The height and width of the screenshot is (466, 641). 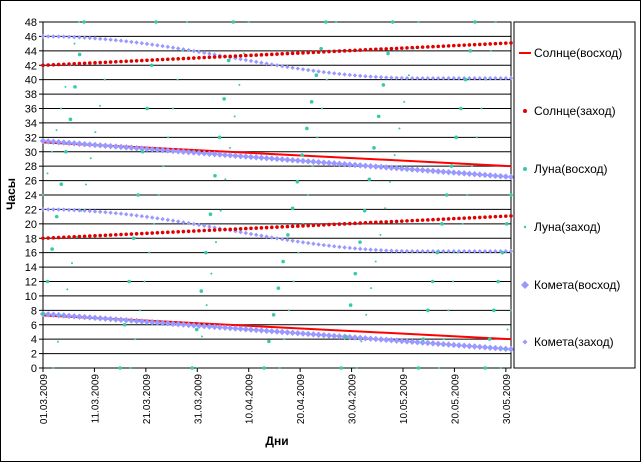 I want to click on y-tick-label: 2, so click(x=34, y=355).